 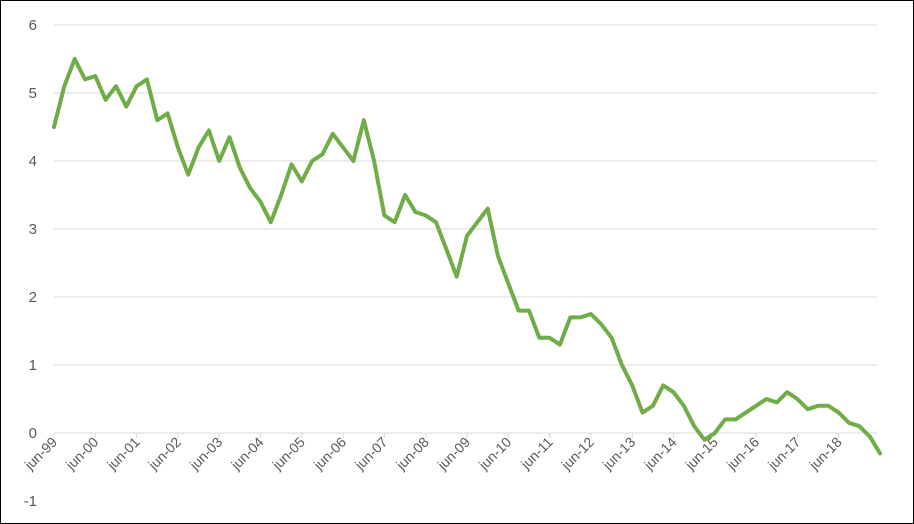 I want to click on x-tick-label: jun-08, so click(x=412, y=454).